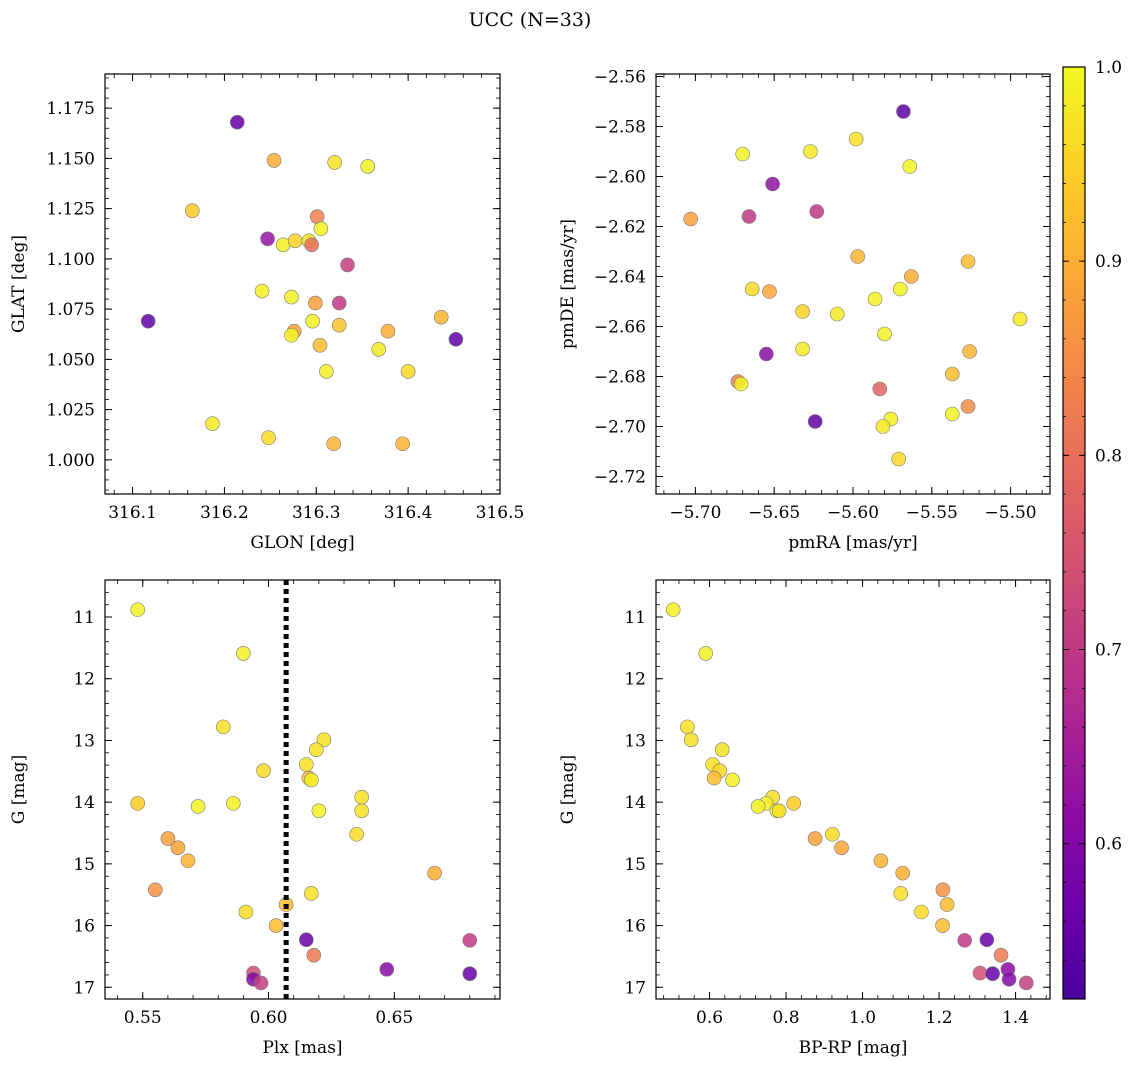  Describe the element at coordinates (500, 513) in the screenshot. I see `x-tick-label: 316.5` at that location.